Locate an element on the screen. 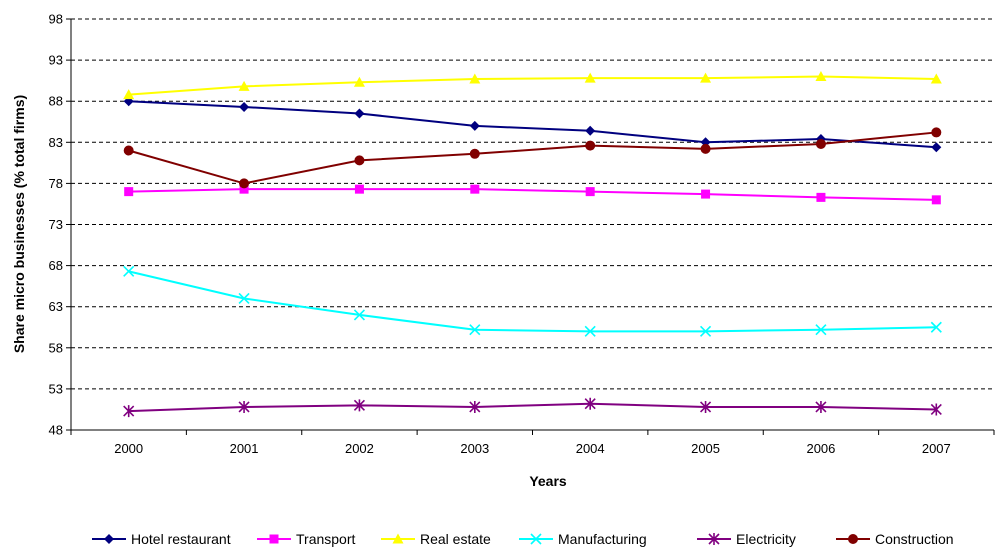  x-axis-title: Years is located at coordinates (548, 481).